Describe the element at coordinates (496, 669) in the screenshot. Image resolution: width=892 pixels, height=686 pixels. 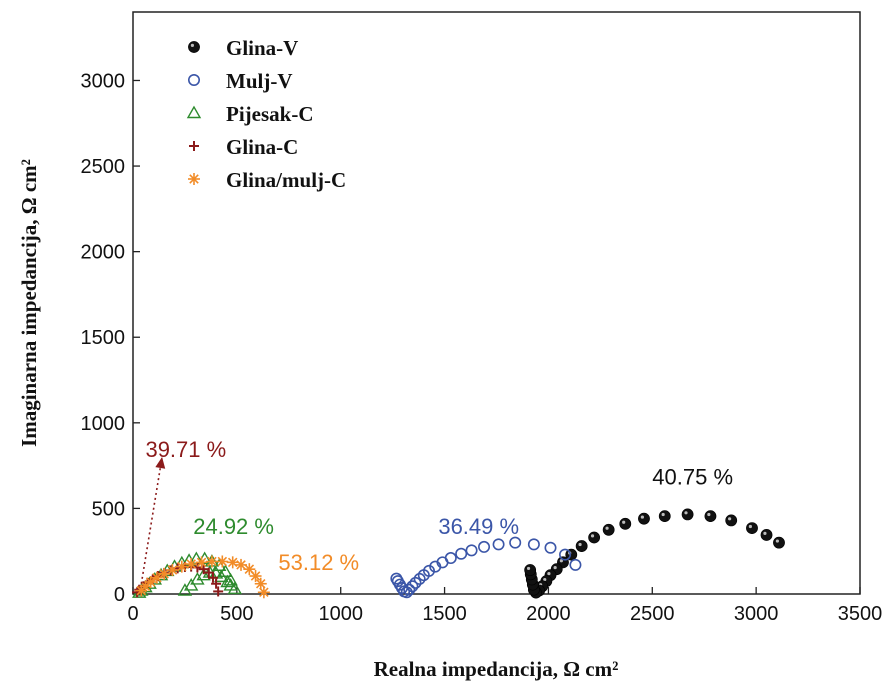
I see `x-axis-title: Realna impedancija, Ω cm²` at that location.